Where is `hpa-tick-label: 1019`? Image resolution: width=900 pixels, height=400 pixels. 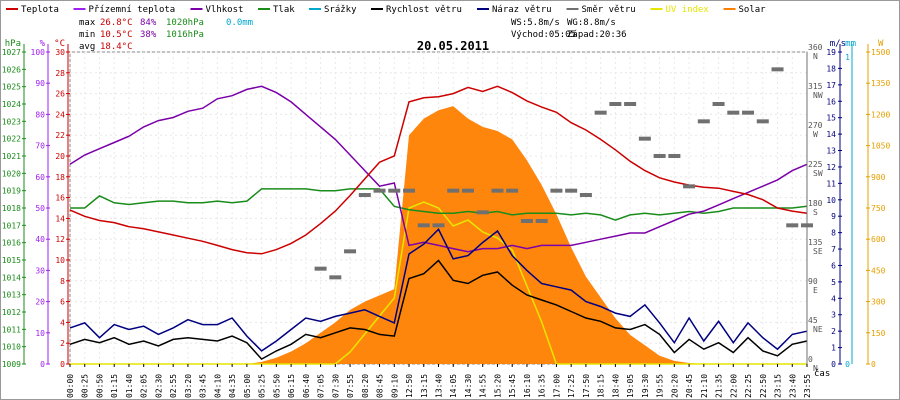 hpa-tick-label: 1019 is located at coordinates (11, 191).